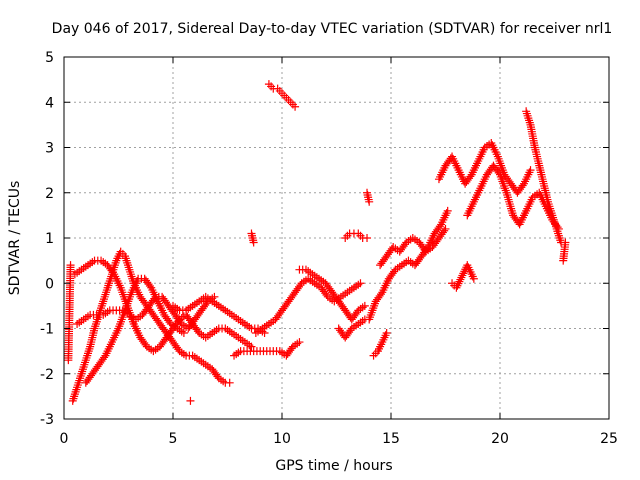 The height and width of the screenshot is (480, 640). What do you see at coordinates (609, 439) in the screenshot?
I see `x-tick-label: 25` at bounding box center [609, 439].